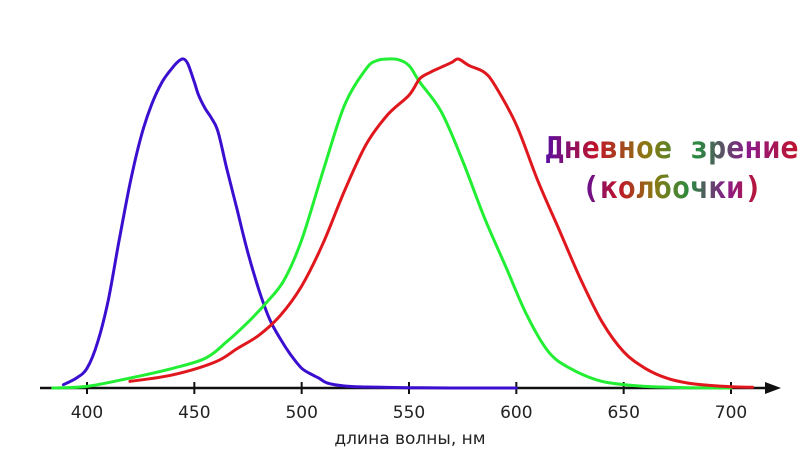 This screenshot has width=807, height=452. Describe the element at coordinates (409, 402) in the screenshot. I see `x-ticks: 400 450 500 550 600 650 700` at that location.